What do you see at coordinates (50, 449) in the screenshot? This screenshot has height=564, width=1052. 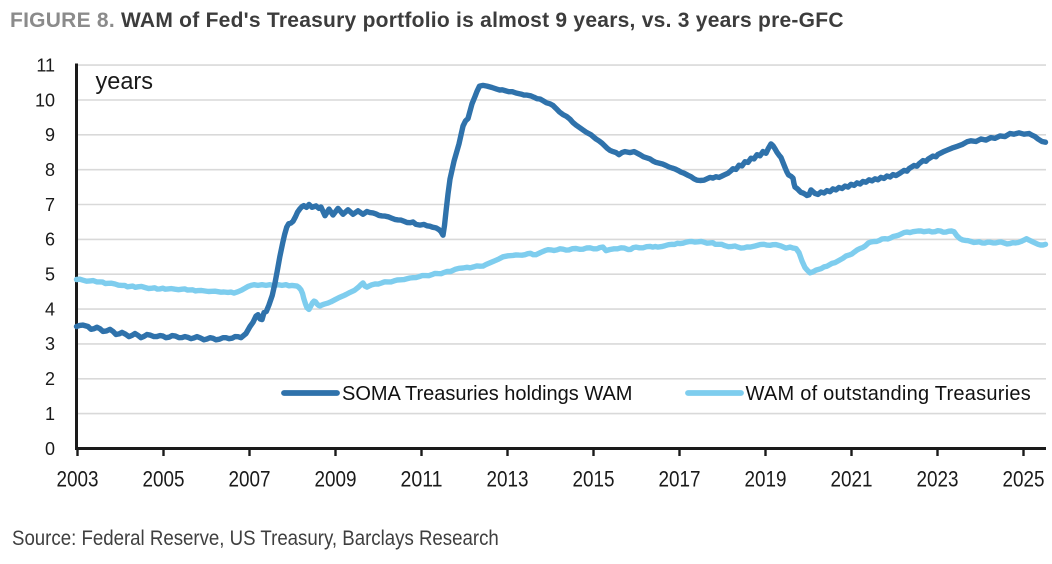 I see `svg-text: 0` at bounding box center [50, 449].